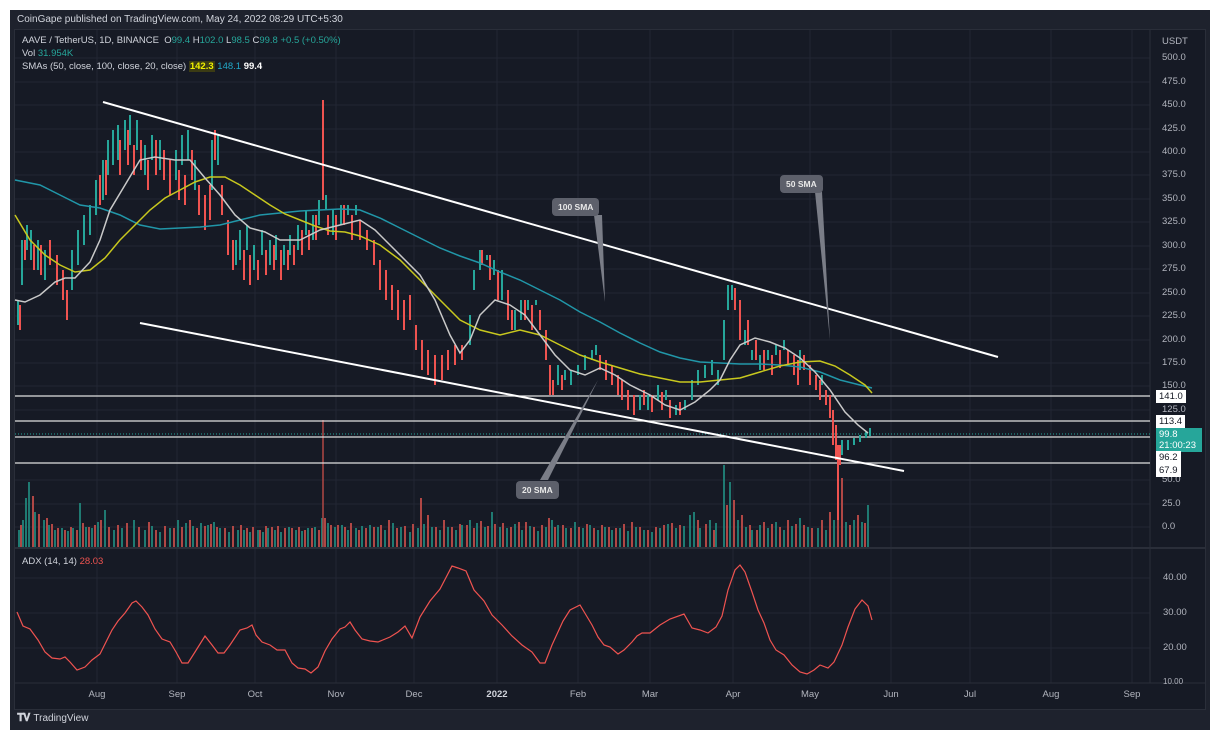 This screenshot has width=1220, height=740. Describe the element at coordinates (1171, 421) in the screenshot. I see `level-tag-113: 113.4` at that location.